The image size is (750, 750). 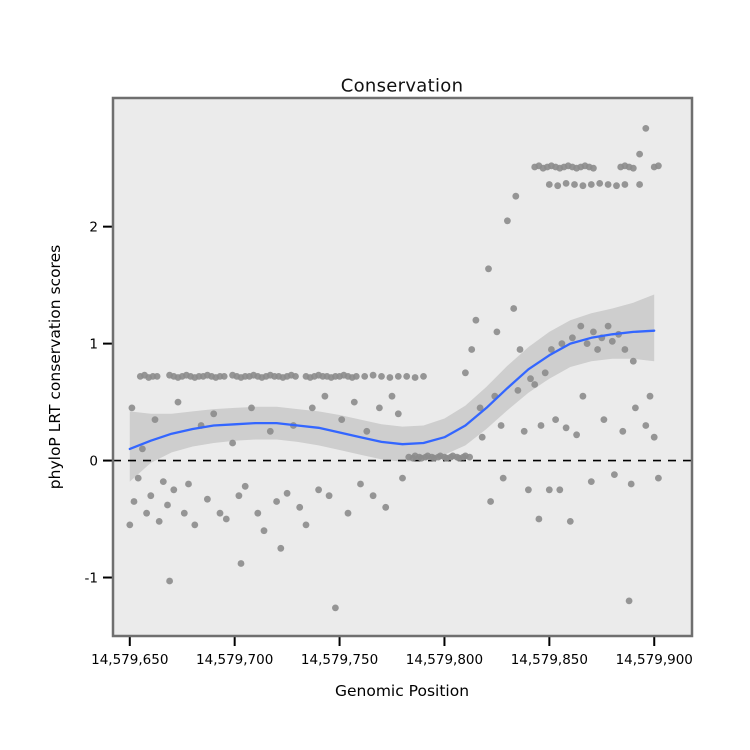 What do you see at coordinates (444, 660) in the screenshot?
I see `x-tick-label: 14,579,800` at bounding box center [444, 660].